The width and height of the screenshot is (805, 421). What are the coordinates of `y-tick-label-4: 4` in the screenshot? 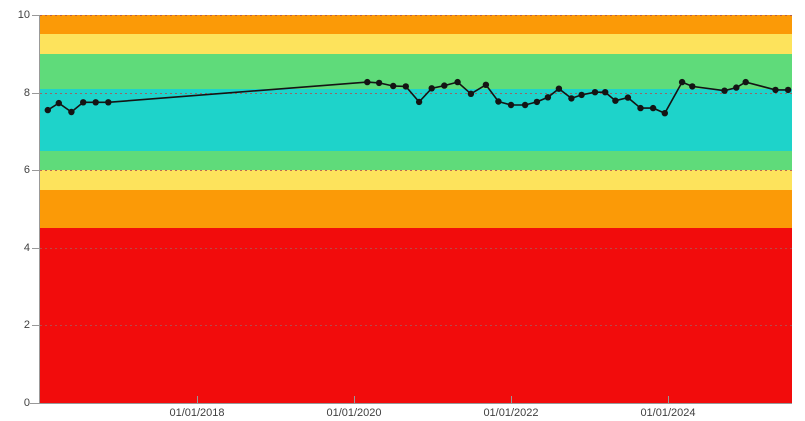 It's located at (26, 247).